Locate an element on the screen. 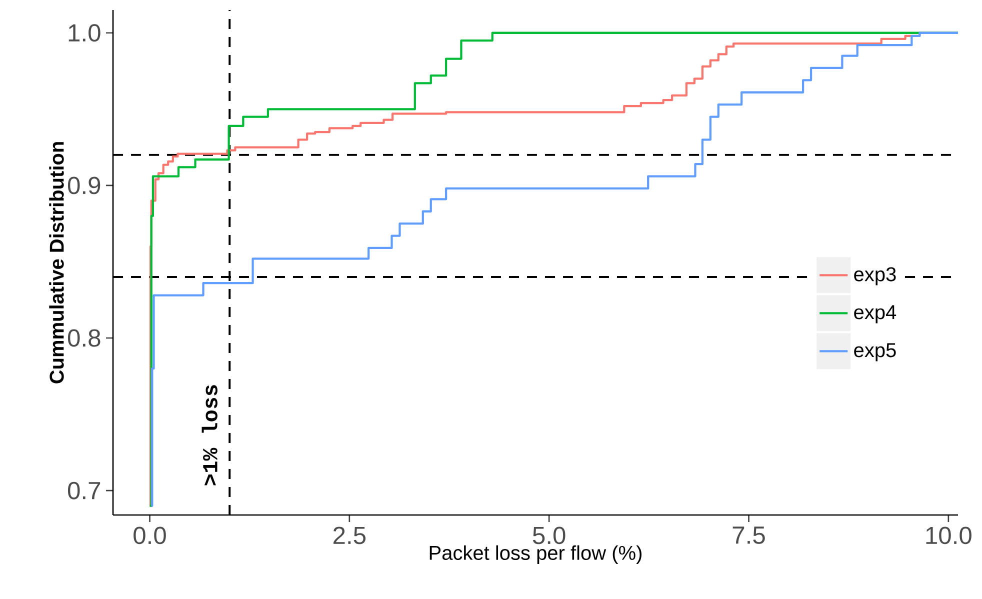 The image size is (982, 599). y-tick-label: 0.7 is located at coordinates (84, 491).